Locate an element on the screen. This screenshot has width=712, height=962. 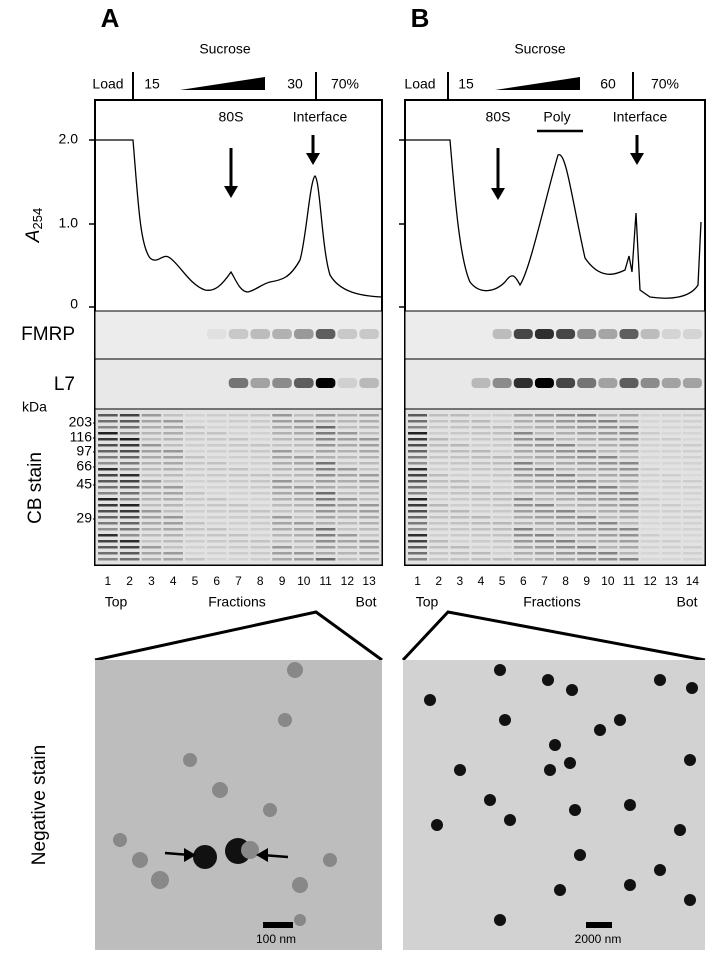
peak-label: 80S is located at coordinates (231, 117).